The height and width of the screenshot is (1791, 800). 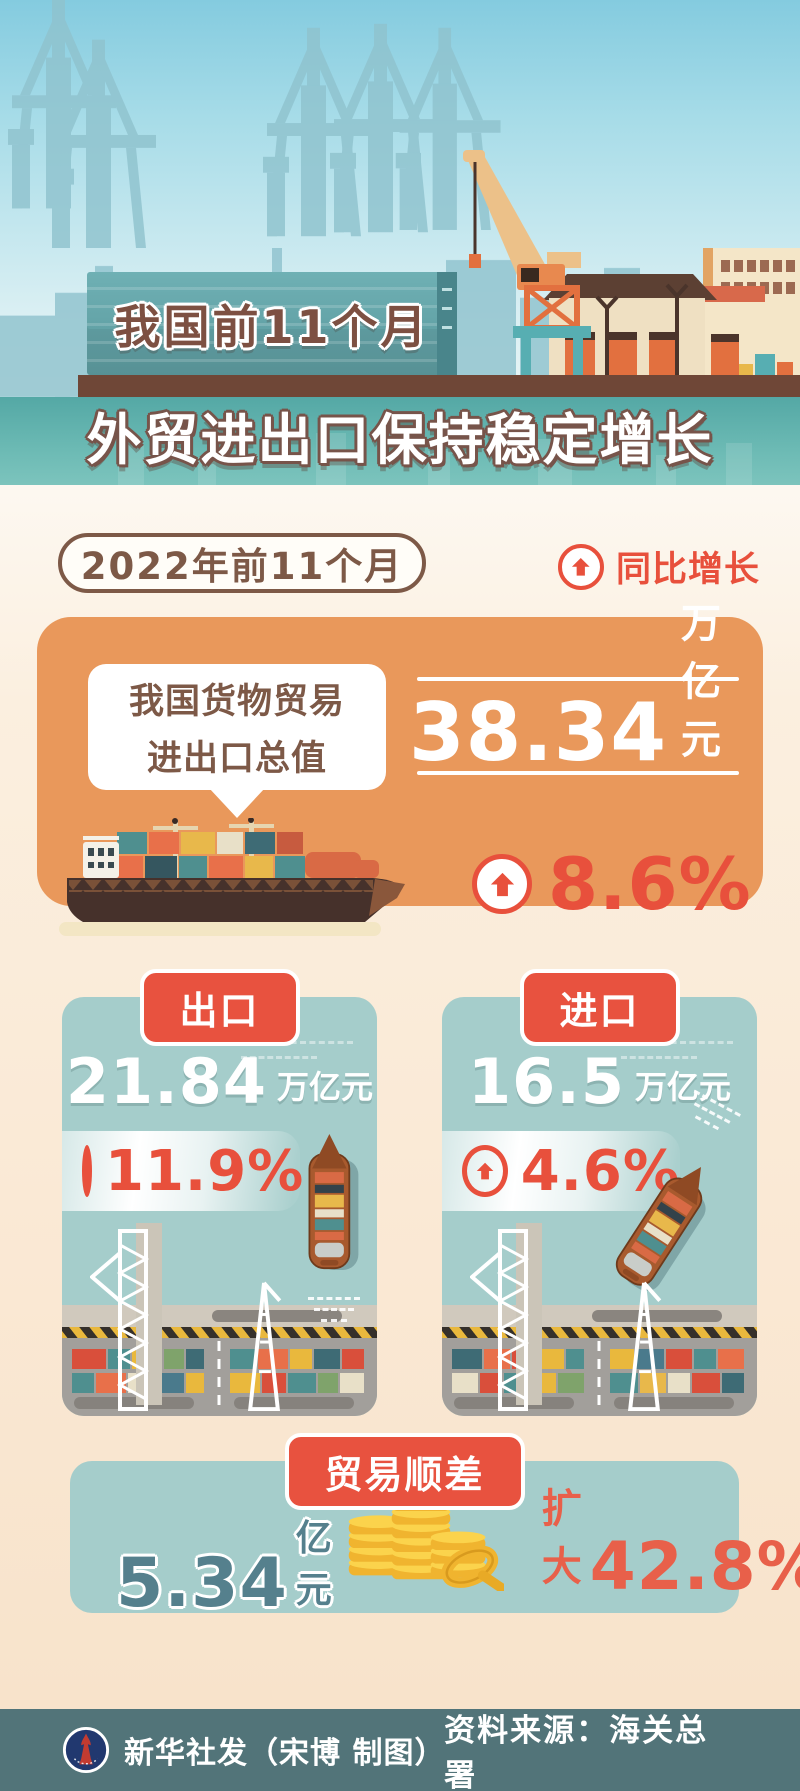 I want to click on growth-legend: 同比增长, so click(x=659, y=566).